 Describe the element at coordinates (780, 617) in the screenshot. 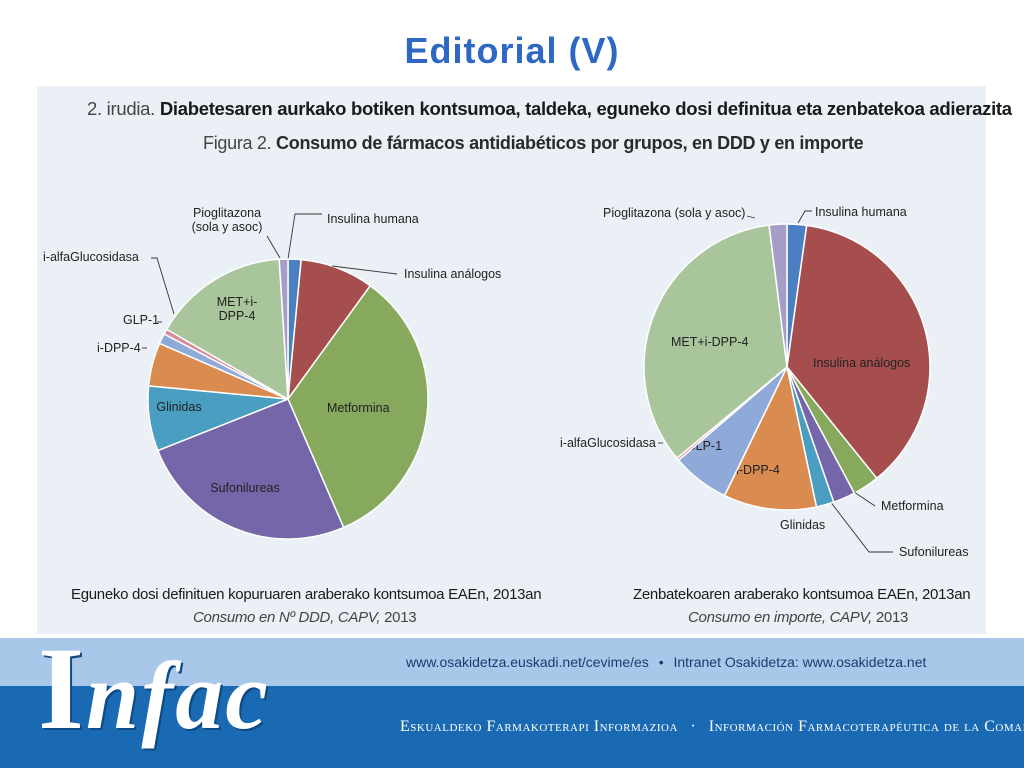

I see `chart-right-caption-spanish-text: Consumo en importe, CAPV,` at that location.